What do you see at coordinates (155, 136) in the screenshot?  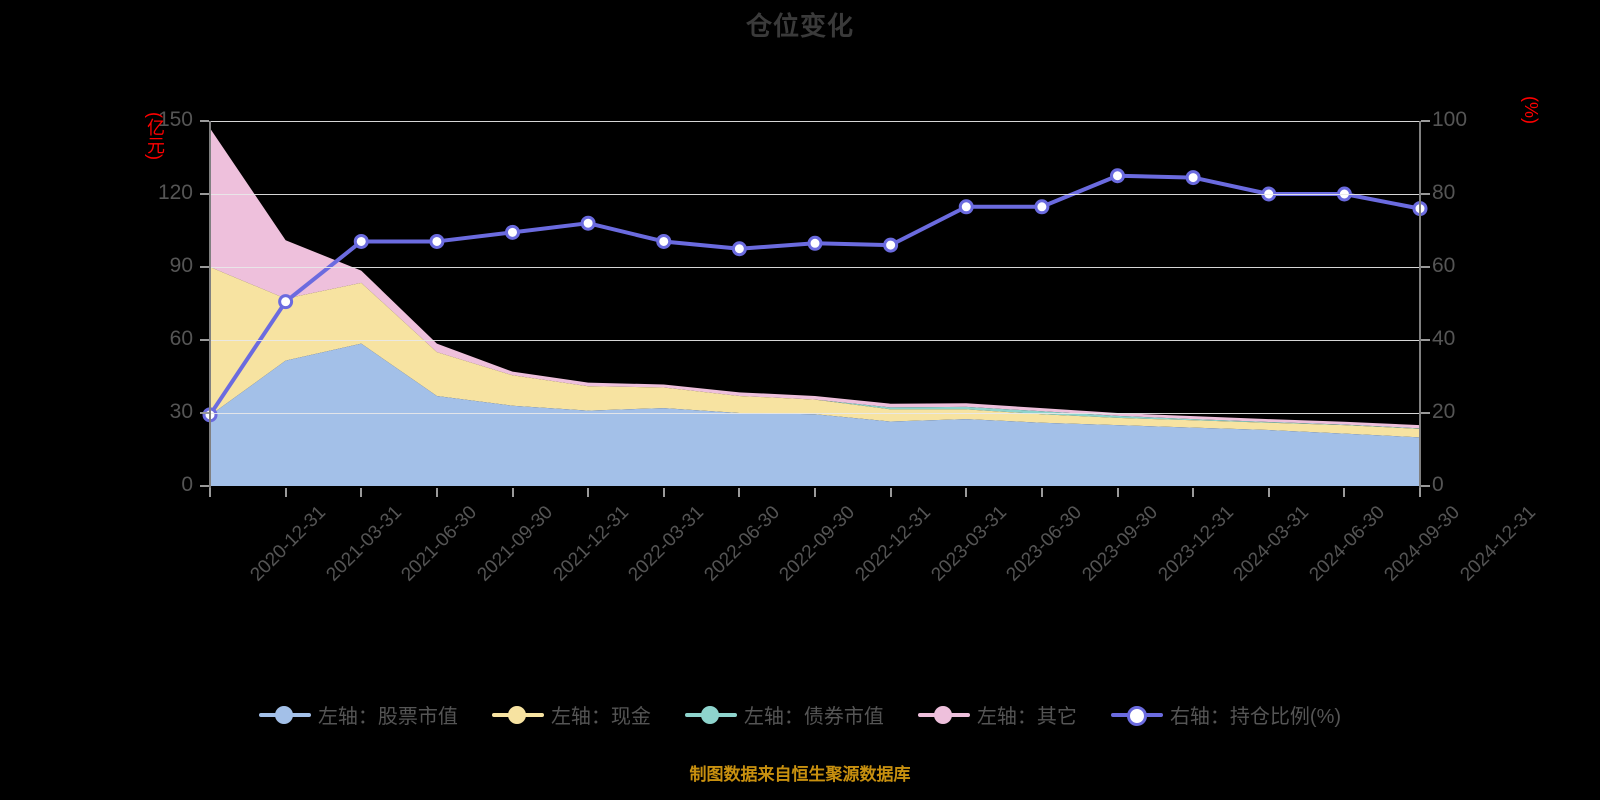 I see `left-axis-unit: (亿元)` at bounding box center [155, 136].